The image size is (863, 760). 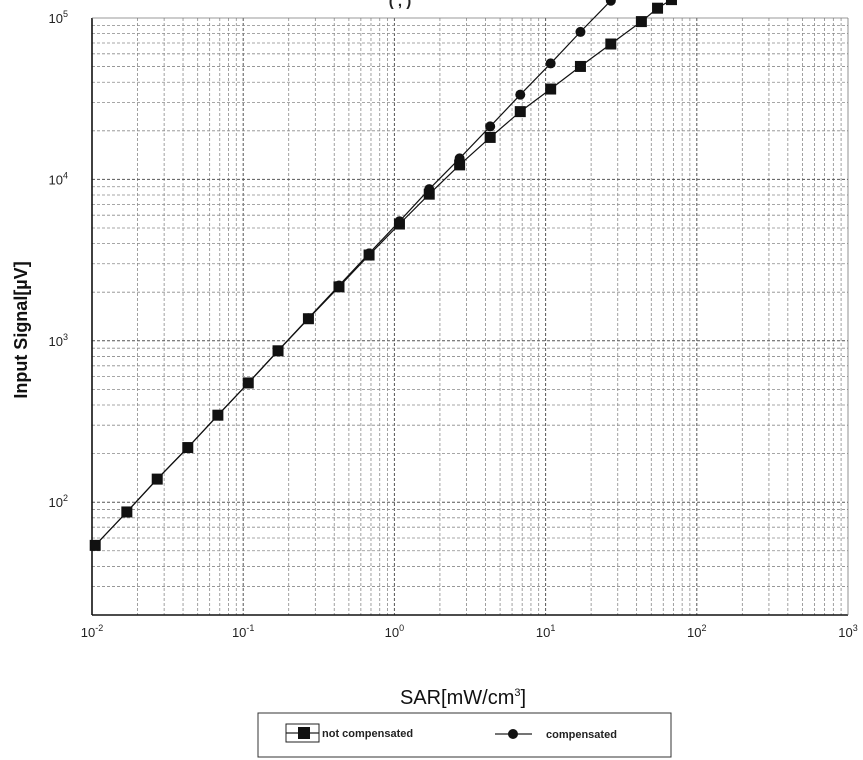 What do you see at coordinates (545, 631) in the screenshot?
I see `x-tick-label: 10¹` at bounding box center [545, 631].